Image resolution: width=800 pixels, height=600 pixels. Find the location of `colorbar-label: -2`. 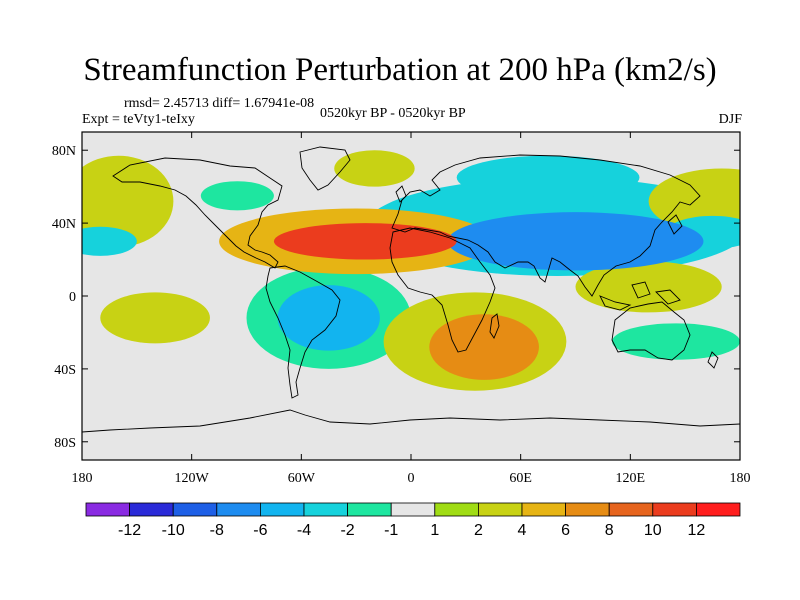

colorbar-label: -2 is located at coordinates (347, 530).